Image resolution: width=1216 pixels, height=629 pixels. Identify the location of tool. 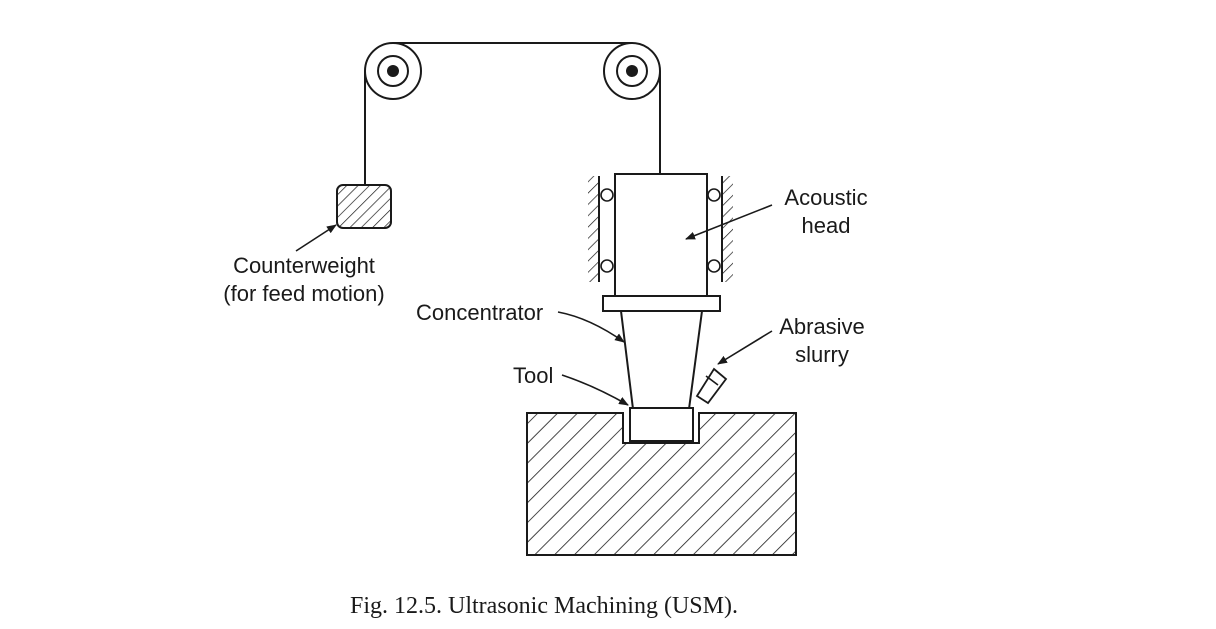
(661, 424).